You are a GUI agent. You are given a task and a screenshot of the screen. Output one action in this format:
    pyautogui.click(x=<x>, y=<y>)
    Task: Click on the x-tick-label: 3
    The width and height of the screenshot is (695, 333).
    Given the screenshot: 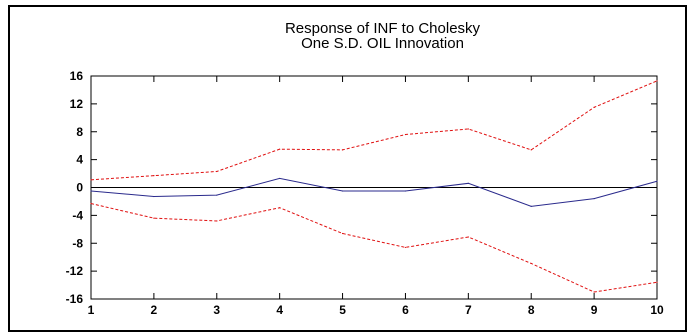 What is the action you would take?
    pyautogui.click(x=216, y=310)
    